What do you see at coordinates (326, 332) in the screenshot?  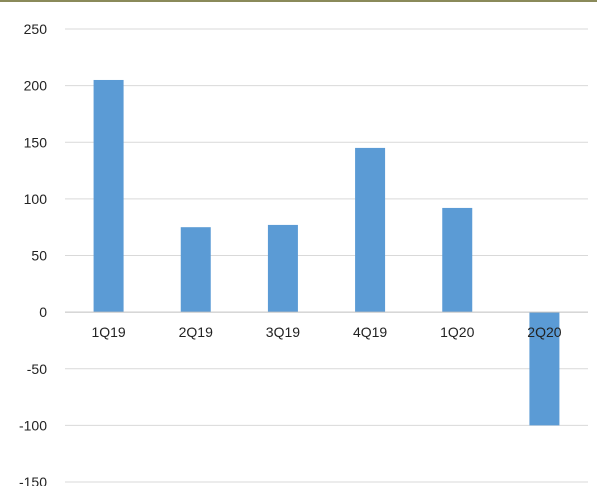 I see `x-axis-tick-labels: 1Q19 2Q19 3Q19 4Q19 1Q20 2Q20` at bounding box center [326, 332].